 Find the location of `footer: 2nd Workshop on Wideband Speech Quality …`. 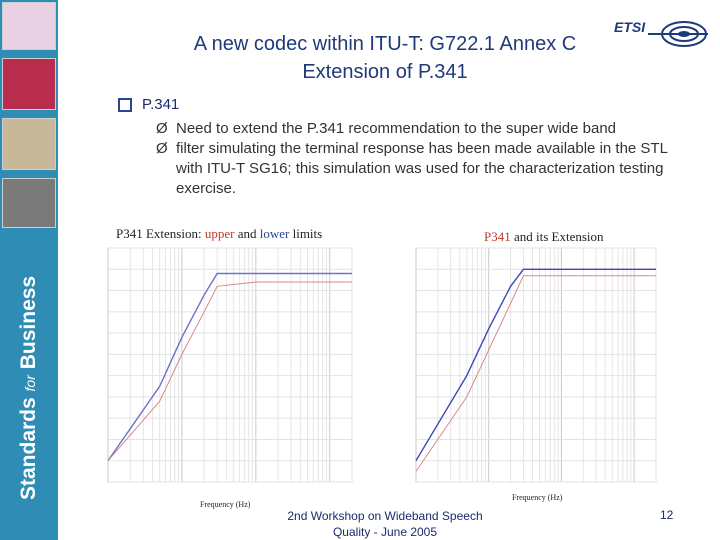

footer: 2nd Workshop on Wideband Speech Quality … is located at coordinates (385, 524).